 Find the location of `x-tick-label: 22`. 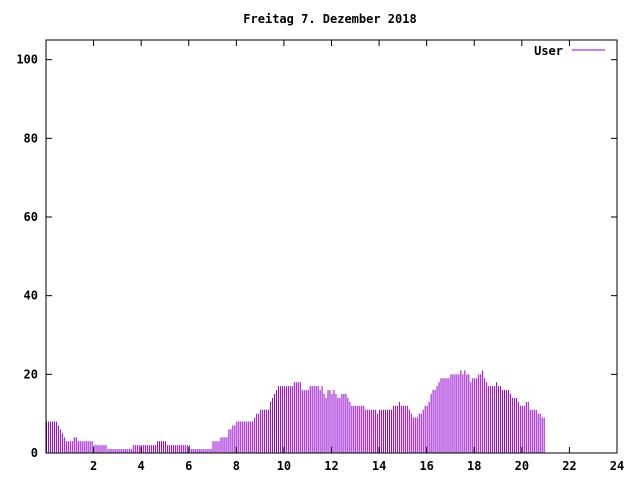

x-tick-label: 22 is located at coordinates (569, 466).